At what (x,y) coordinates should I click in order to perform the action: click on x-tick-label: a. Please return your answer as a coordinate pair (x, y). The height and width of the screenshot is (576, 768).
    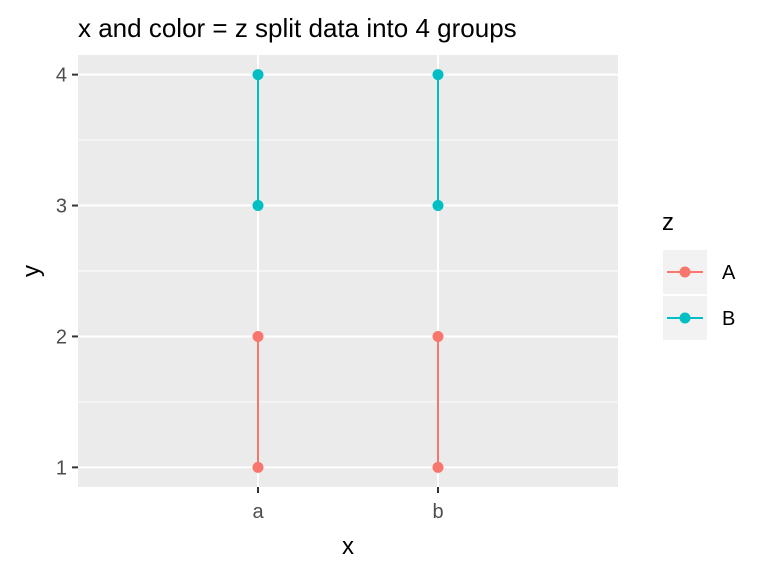
    Looking at the image, I should click on (258, 512).